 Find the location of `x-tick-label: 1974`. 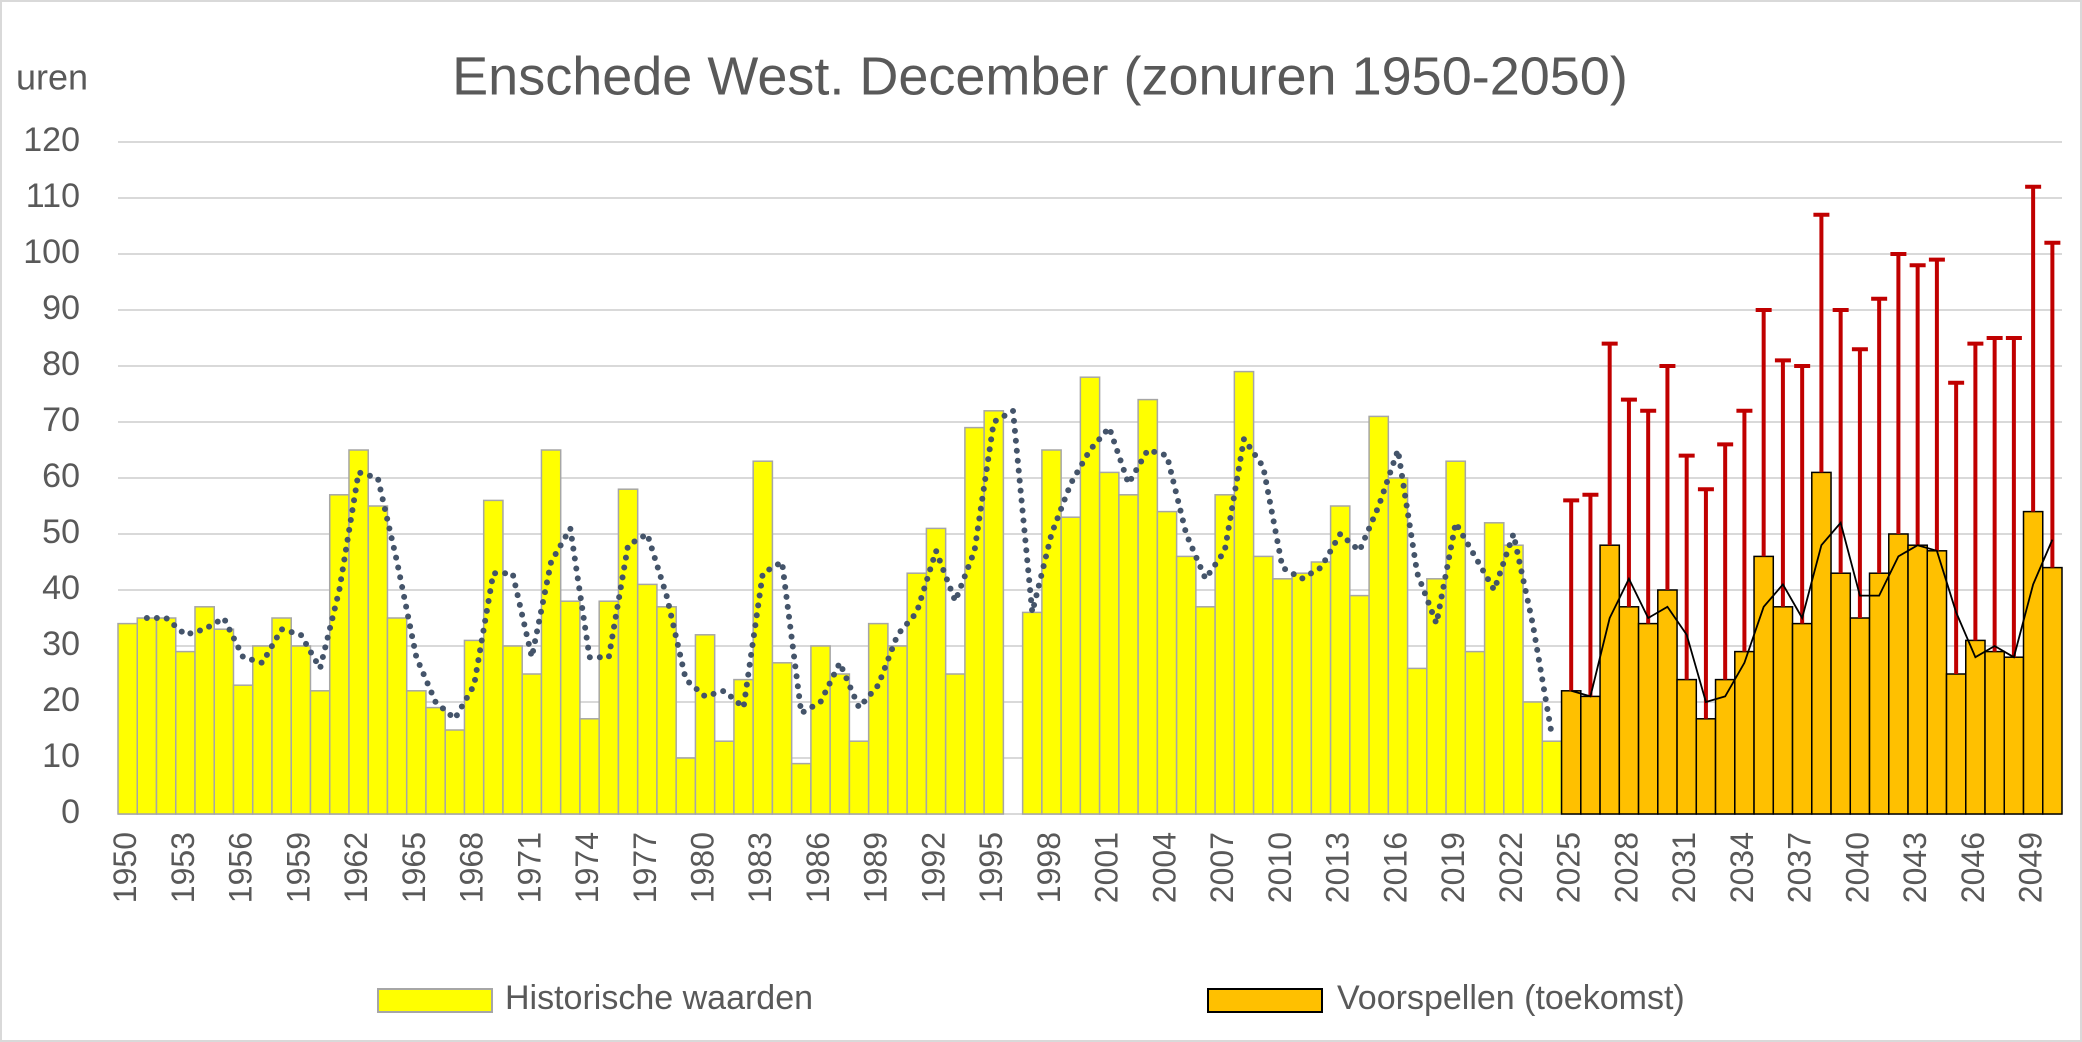

x-tick-label: 1974 is located at coordinates (587, 867).